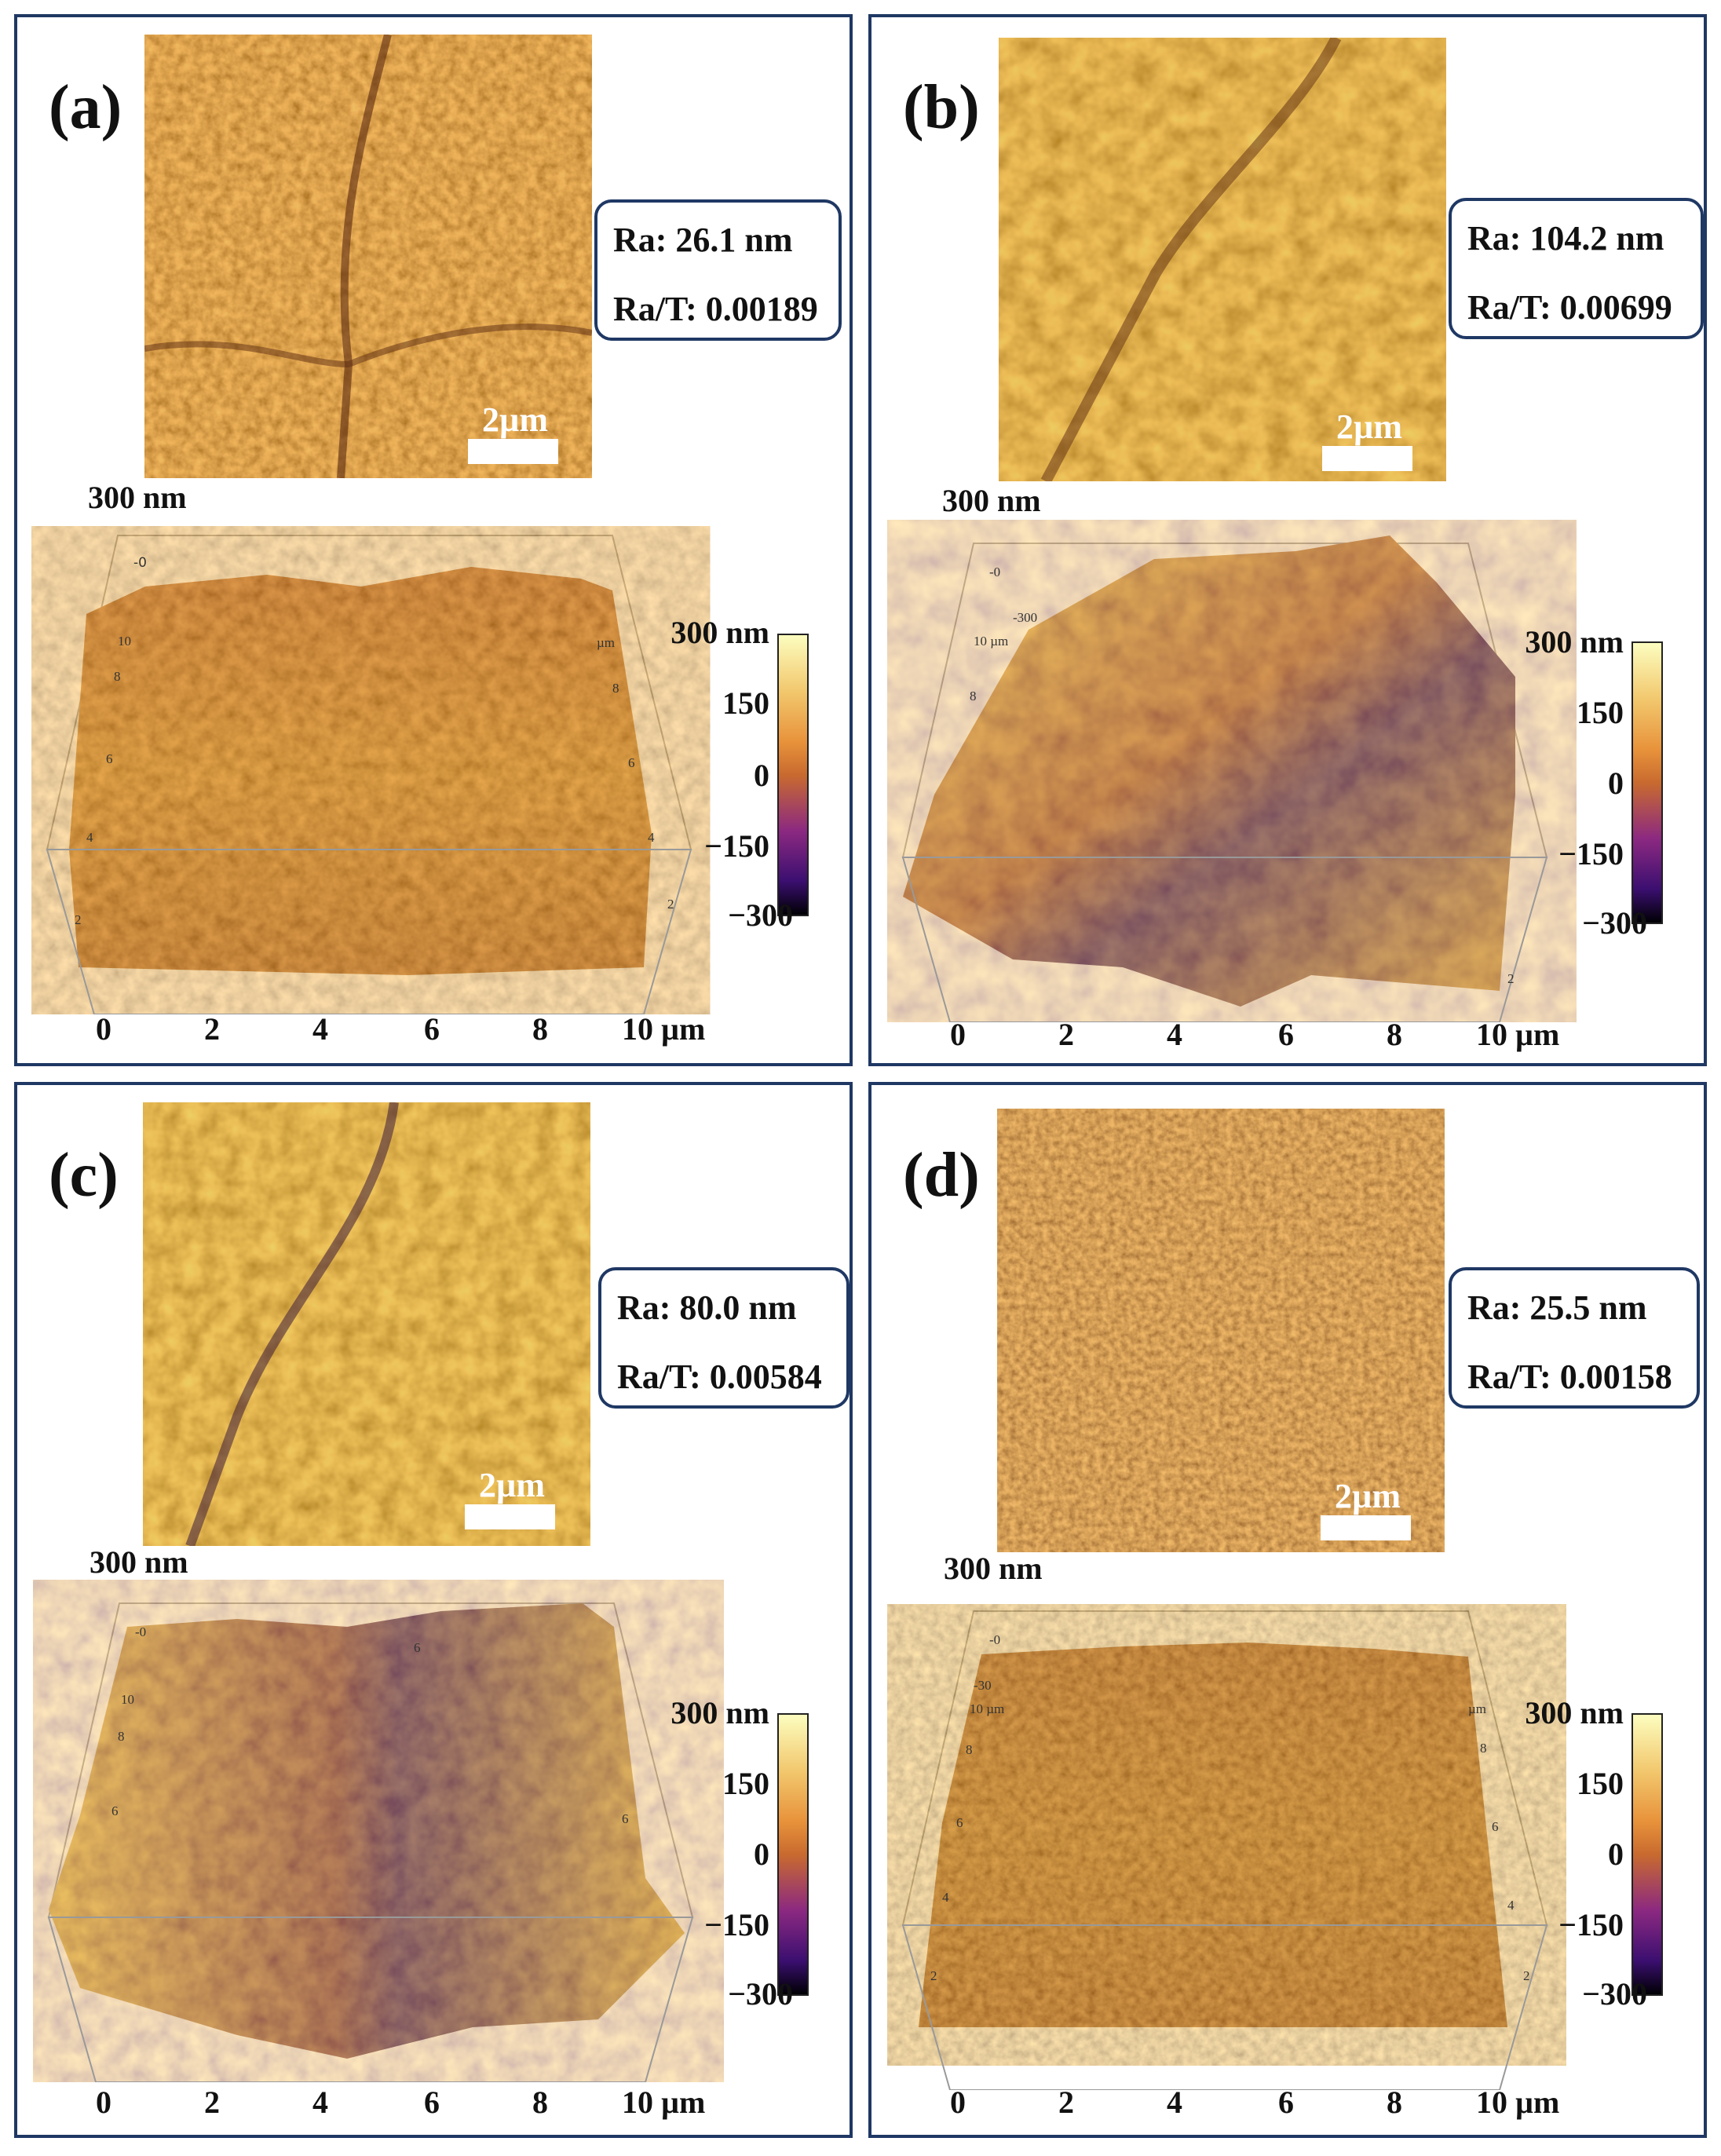 This screenshot has width=1721, height=2156. What do you see at coordinates (724, 1338) in the screenshot?
I see `roughness-box: Ra: 80.0 nm Ra/T: 0.00584` at bounding box center [724, 1338].